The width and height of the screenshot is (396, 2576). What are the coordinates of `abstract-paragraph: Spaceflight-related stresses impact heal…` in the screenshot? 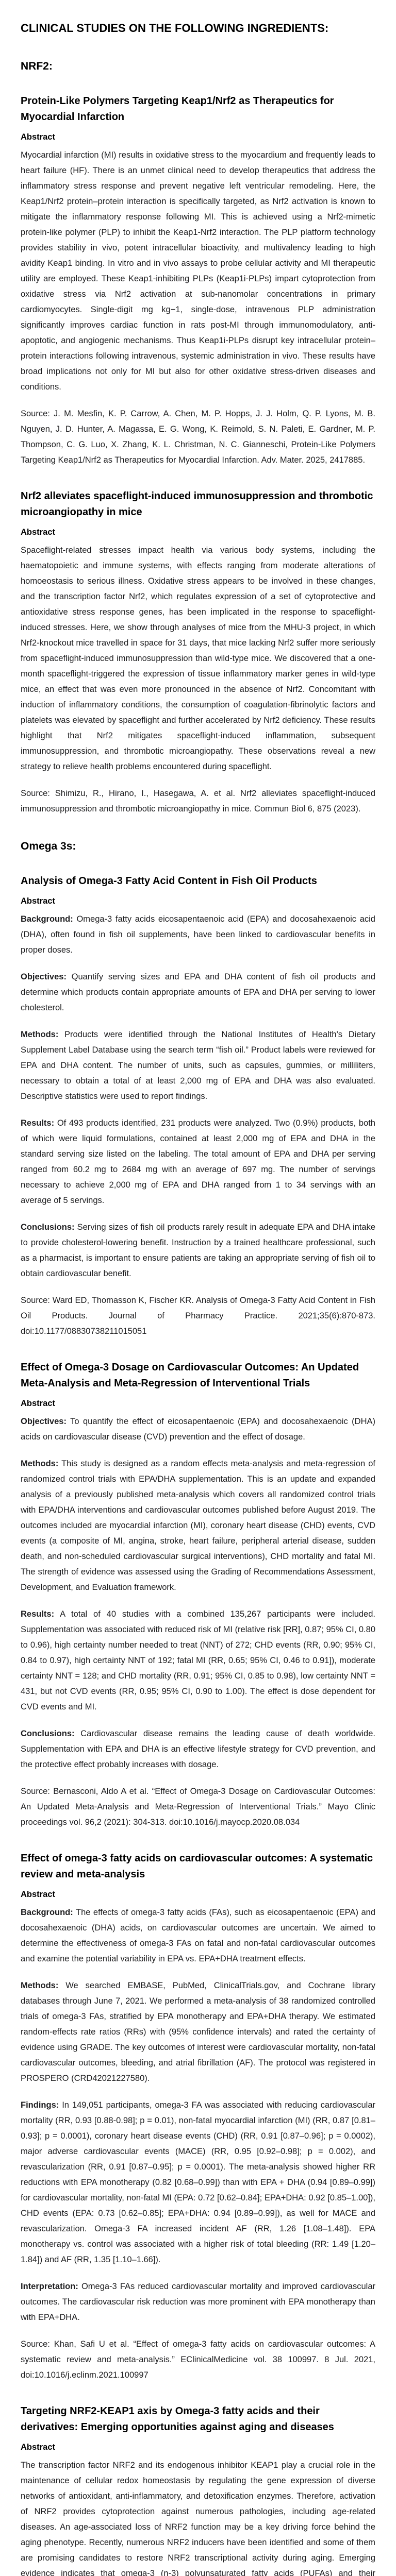 It's located at (198, 658).